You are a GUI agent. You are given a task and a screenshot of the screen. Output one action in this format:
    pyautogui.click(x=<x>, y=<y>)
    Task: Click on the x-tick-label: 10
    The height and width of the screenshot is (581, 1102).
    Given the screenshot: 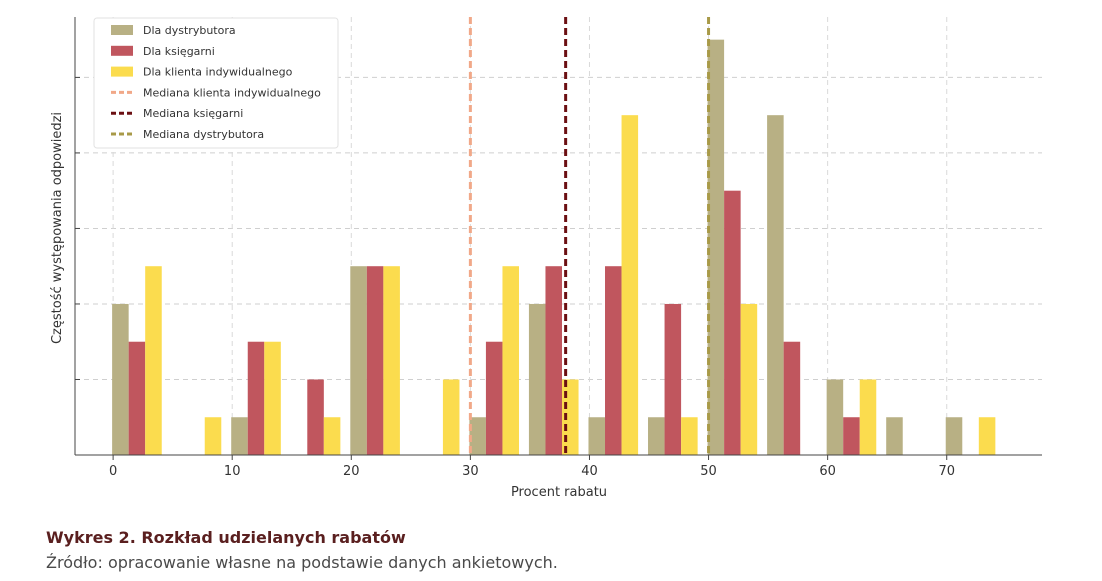 What is the action you would take?
    pyautogui.click(x=232, y=471)
    